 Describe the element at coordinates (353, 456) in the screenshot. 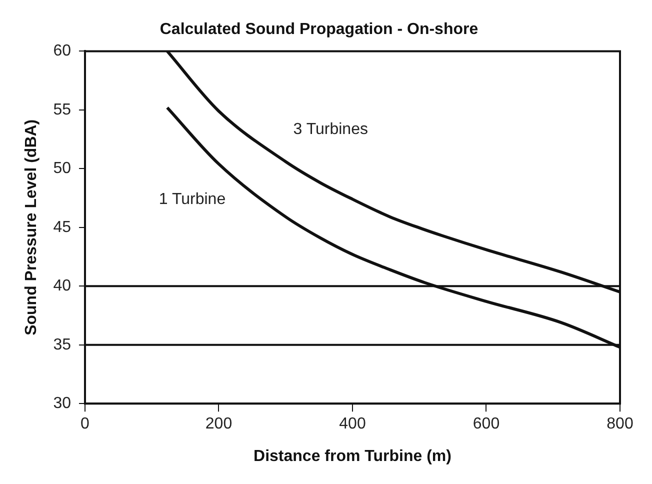

I see `x-axis-title: Distance from Turbine (m)` at that location.